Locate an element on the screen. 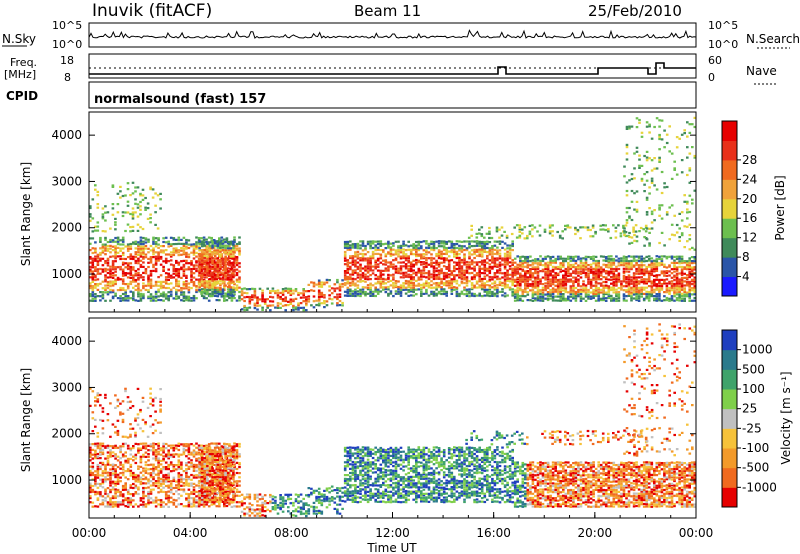  freq-panel: Freq. [MHz] 18 8 60 0 Nave is located at coordinates (390, 69).